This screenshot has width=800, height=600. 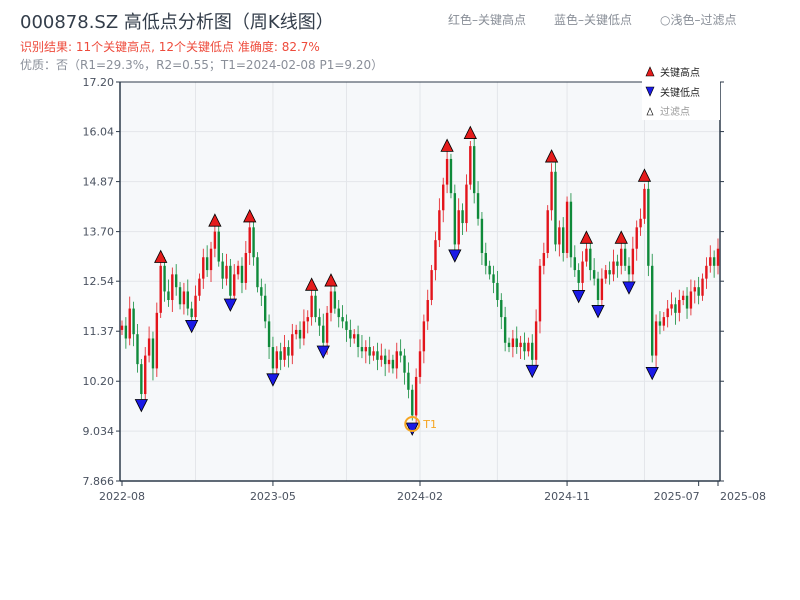 What do you see at coordinates (99, 182) in the screenshot?
I see `y-tick-label: 14.87` at bounding box center [99, 182].